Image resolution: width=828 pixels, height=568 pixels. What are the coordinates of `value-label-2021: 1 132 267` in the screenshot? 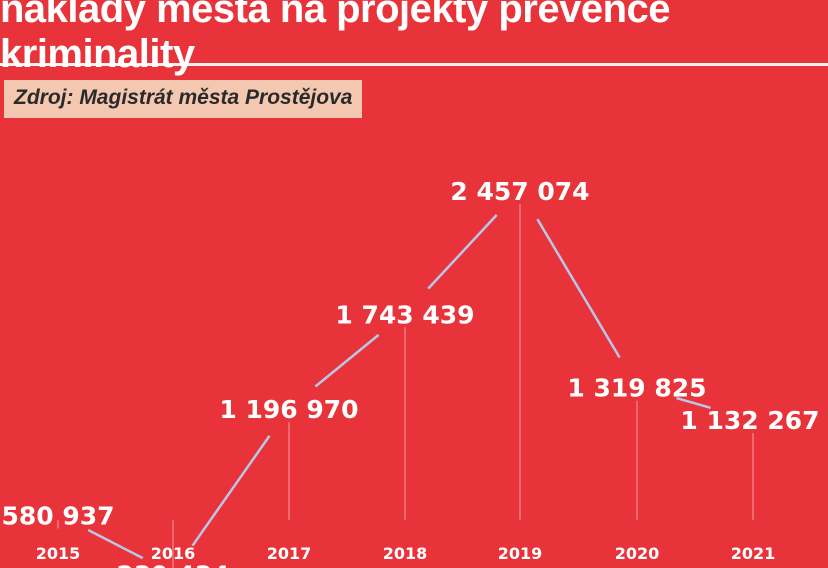 It's located at (749, 420).